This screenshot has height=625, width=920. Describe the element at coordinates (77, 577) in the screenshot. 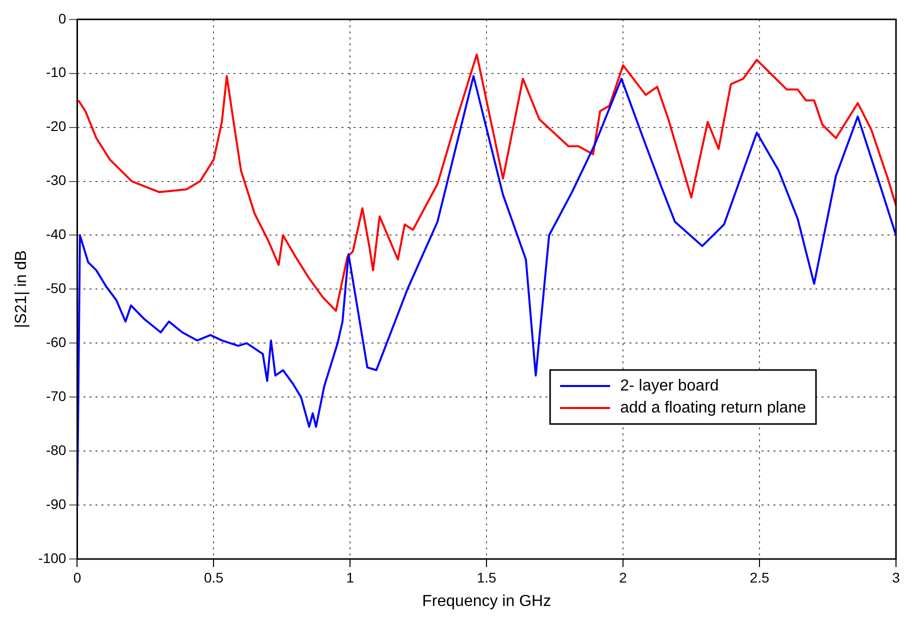

I see `x-tick-label: 0` at that location.